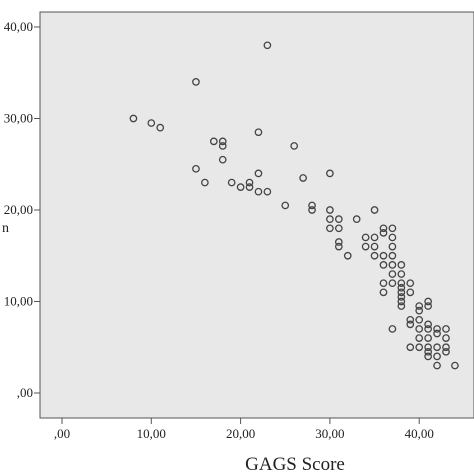 This screenshot has height=474, width=474. I want to click on y-axis: ,00 10,00 20,00 30,00 40,00, so click(22, 209).